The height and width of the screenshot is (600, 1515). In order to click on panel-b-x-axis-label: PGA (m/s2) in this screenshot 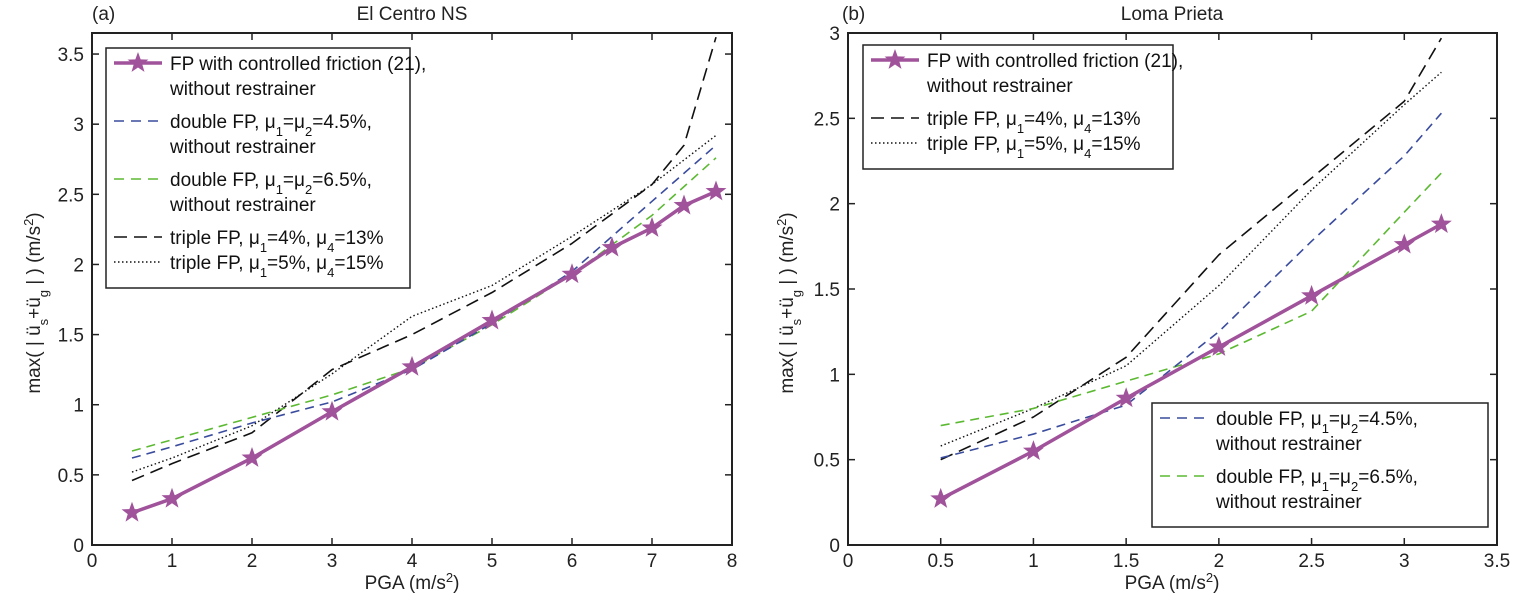, I will do `click(1172, 582)`.